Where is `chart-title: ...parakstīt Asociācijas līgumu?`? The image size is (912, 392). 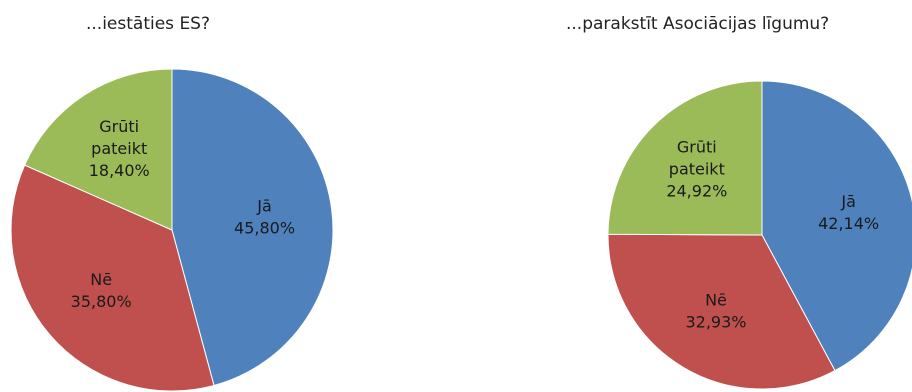 chart-title: ...parakstīt Asociācijas līgumu? is located at coordinates (698, 24).